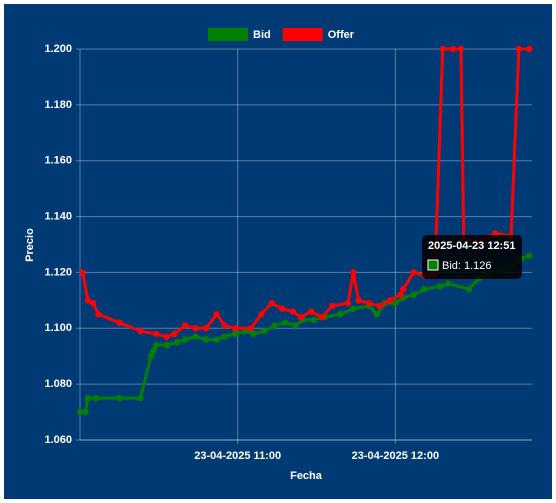 The image size is (556, 503). I want to click on legend-label: Offer, so click(341, 35).